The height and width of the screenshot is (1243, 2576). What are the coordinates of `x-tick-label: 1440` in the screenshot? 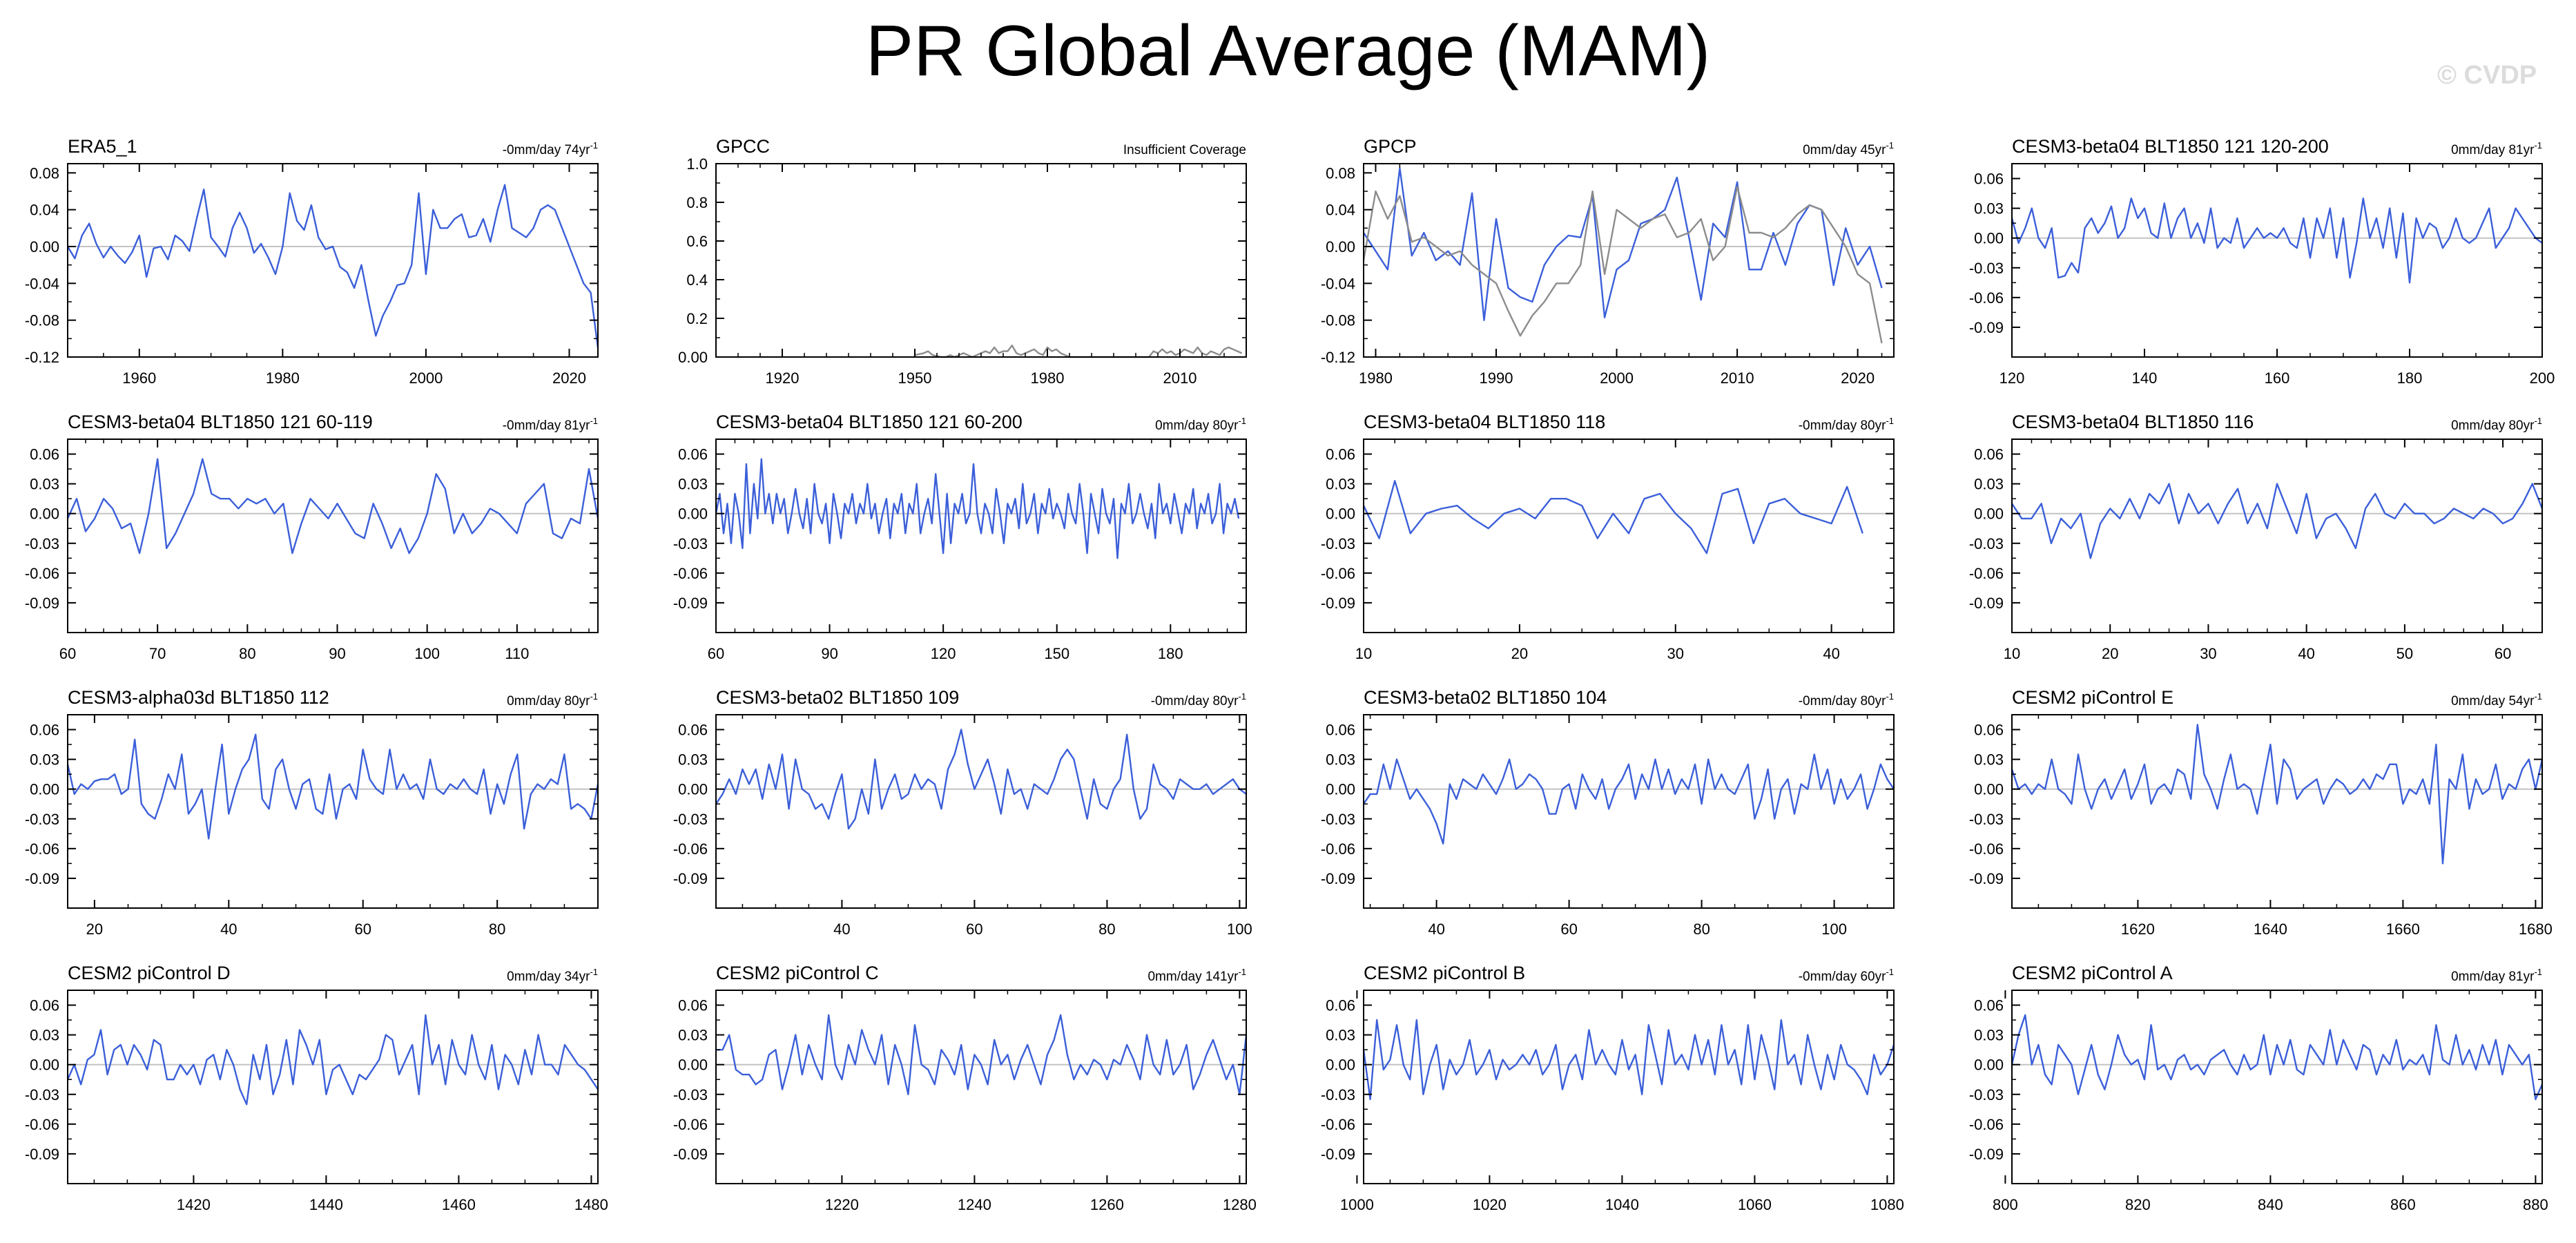 It's located at (326, 1204).